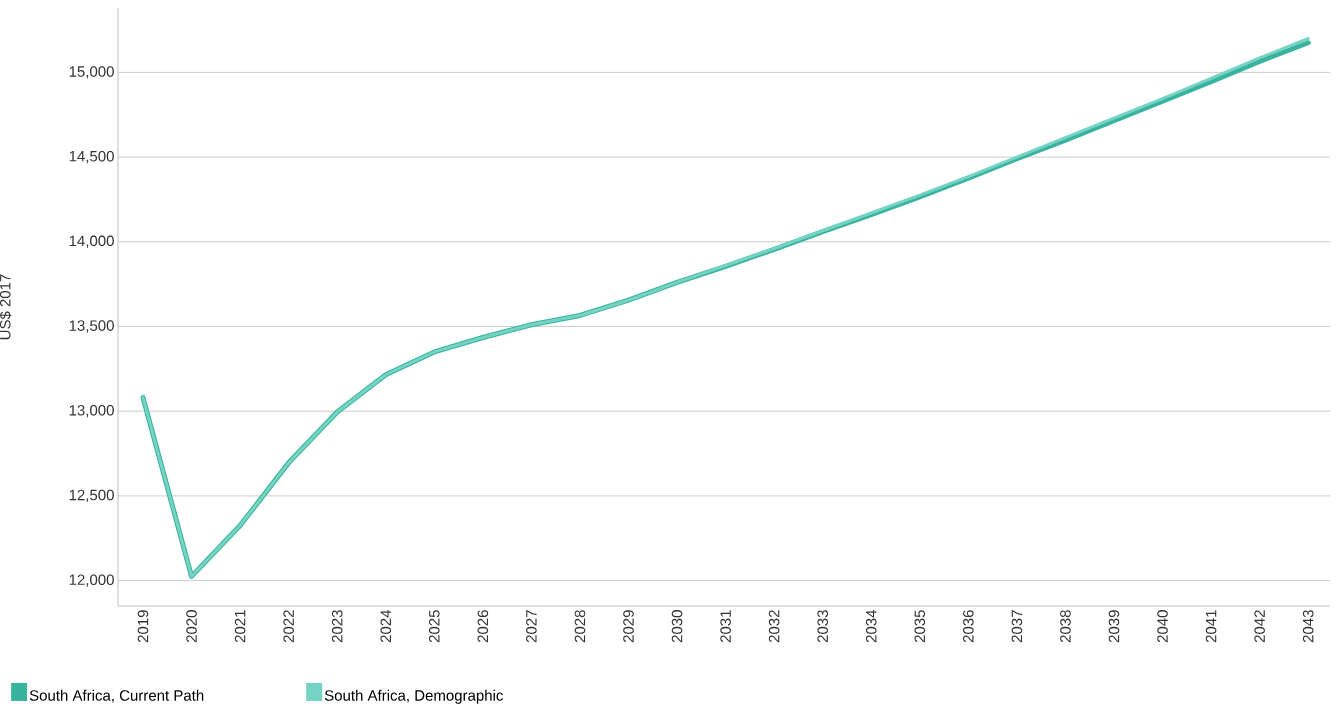 Image resolution: width=1338 pixels, height=725 pixels. Describe the element at coordinates (288, 626) in the screenshot. I see `x-tick-label: 2022` at that location.